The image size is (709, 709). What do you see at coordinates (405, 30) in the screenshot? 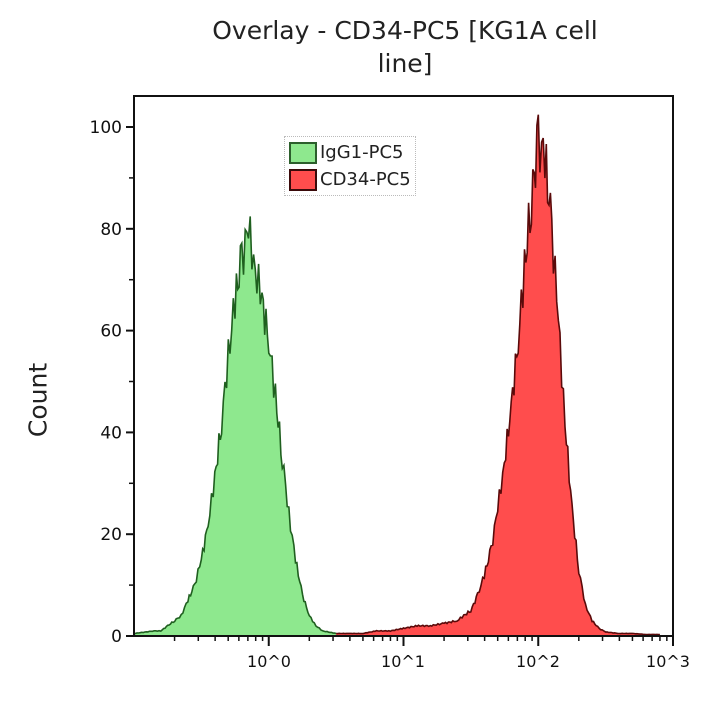
I see `chart-title-line-1: Overlay - CD34-PC5 [KG1A cell` at bounding box center [405, 30].